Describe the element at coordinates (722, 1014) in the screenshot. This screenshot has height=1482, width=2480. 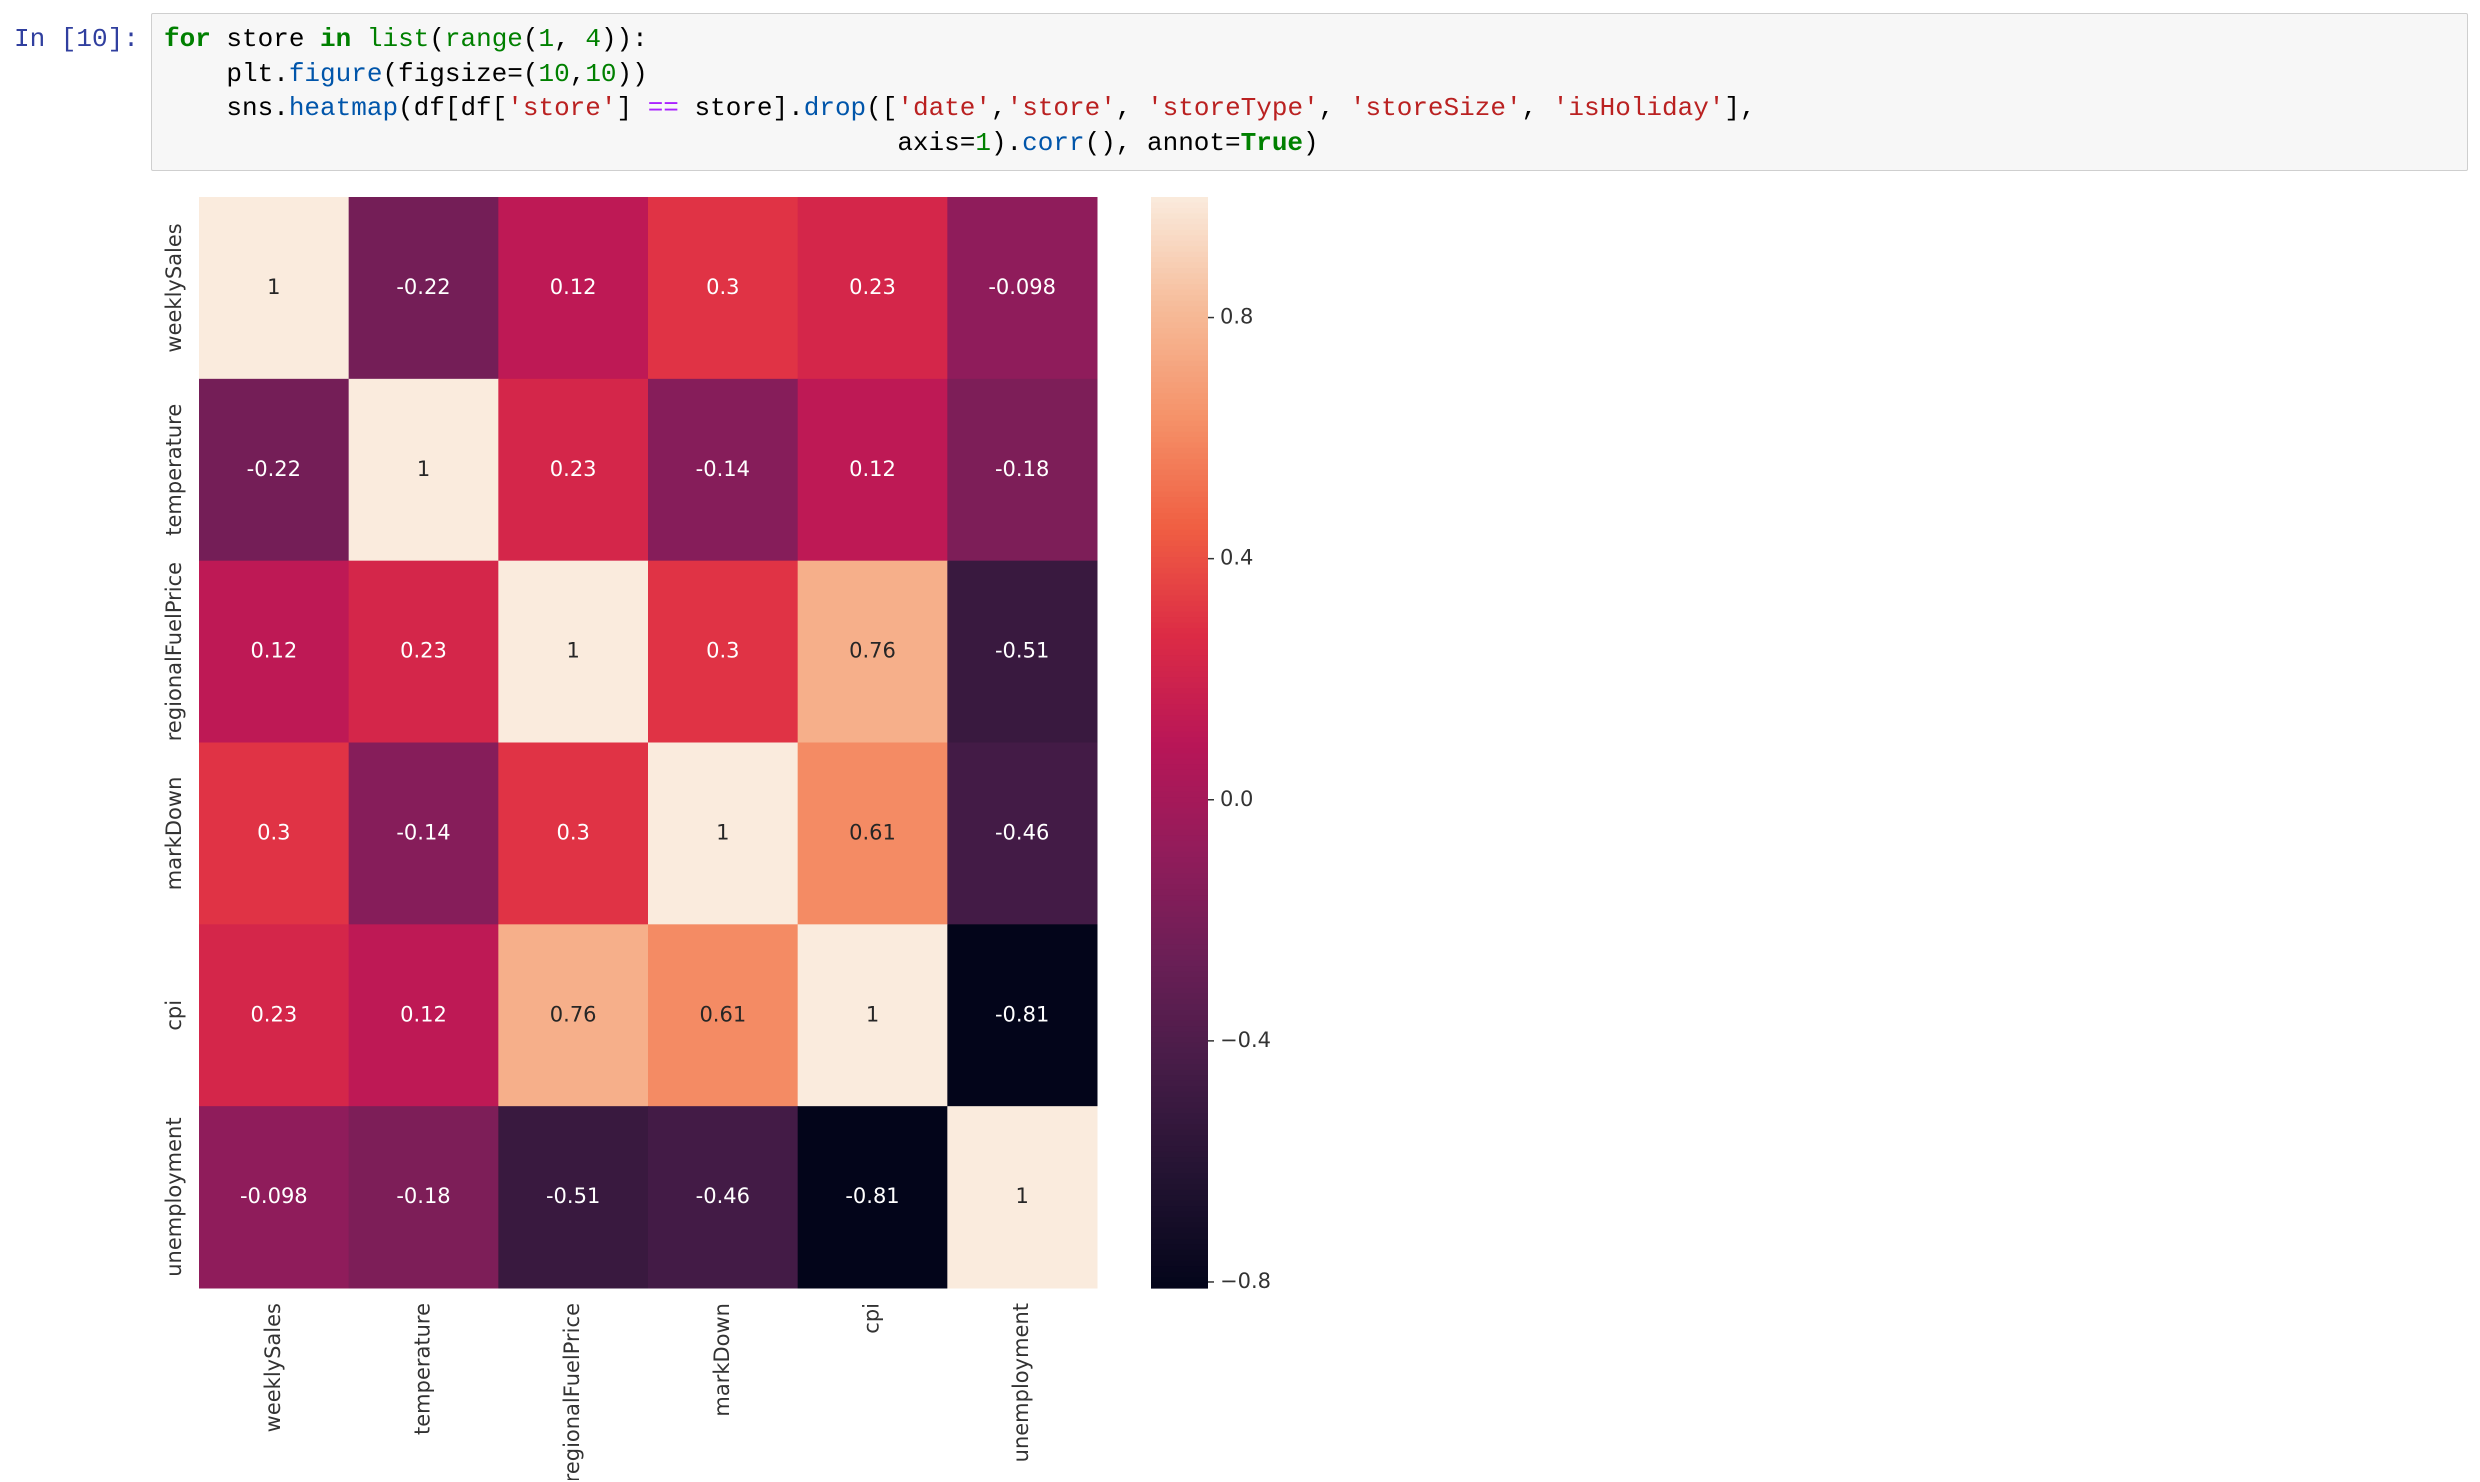
I see `cell-annotation: 0.61` at that location.